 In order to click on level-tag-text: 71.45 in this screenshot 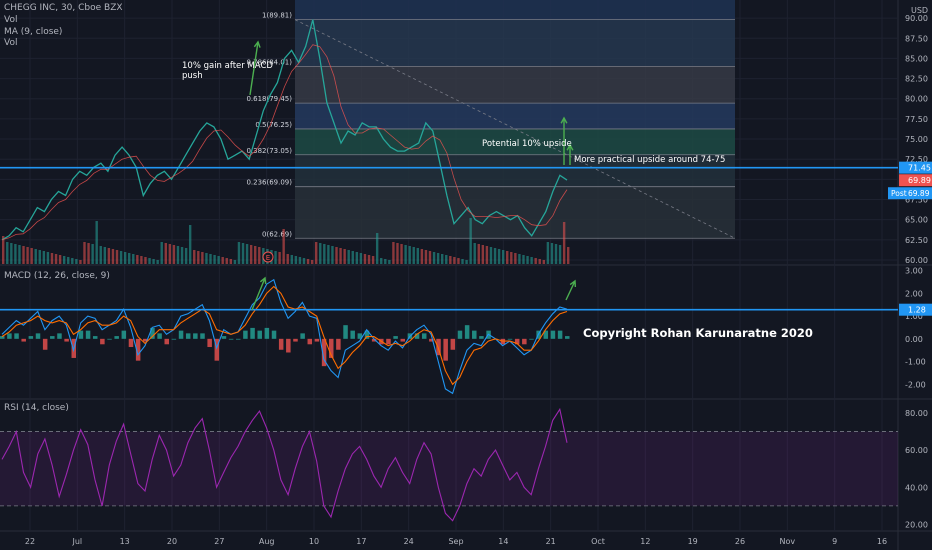, I will do `click(919, 168)`.